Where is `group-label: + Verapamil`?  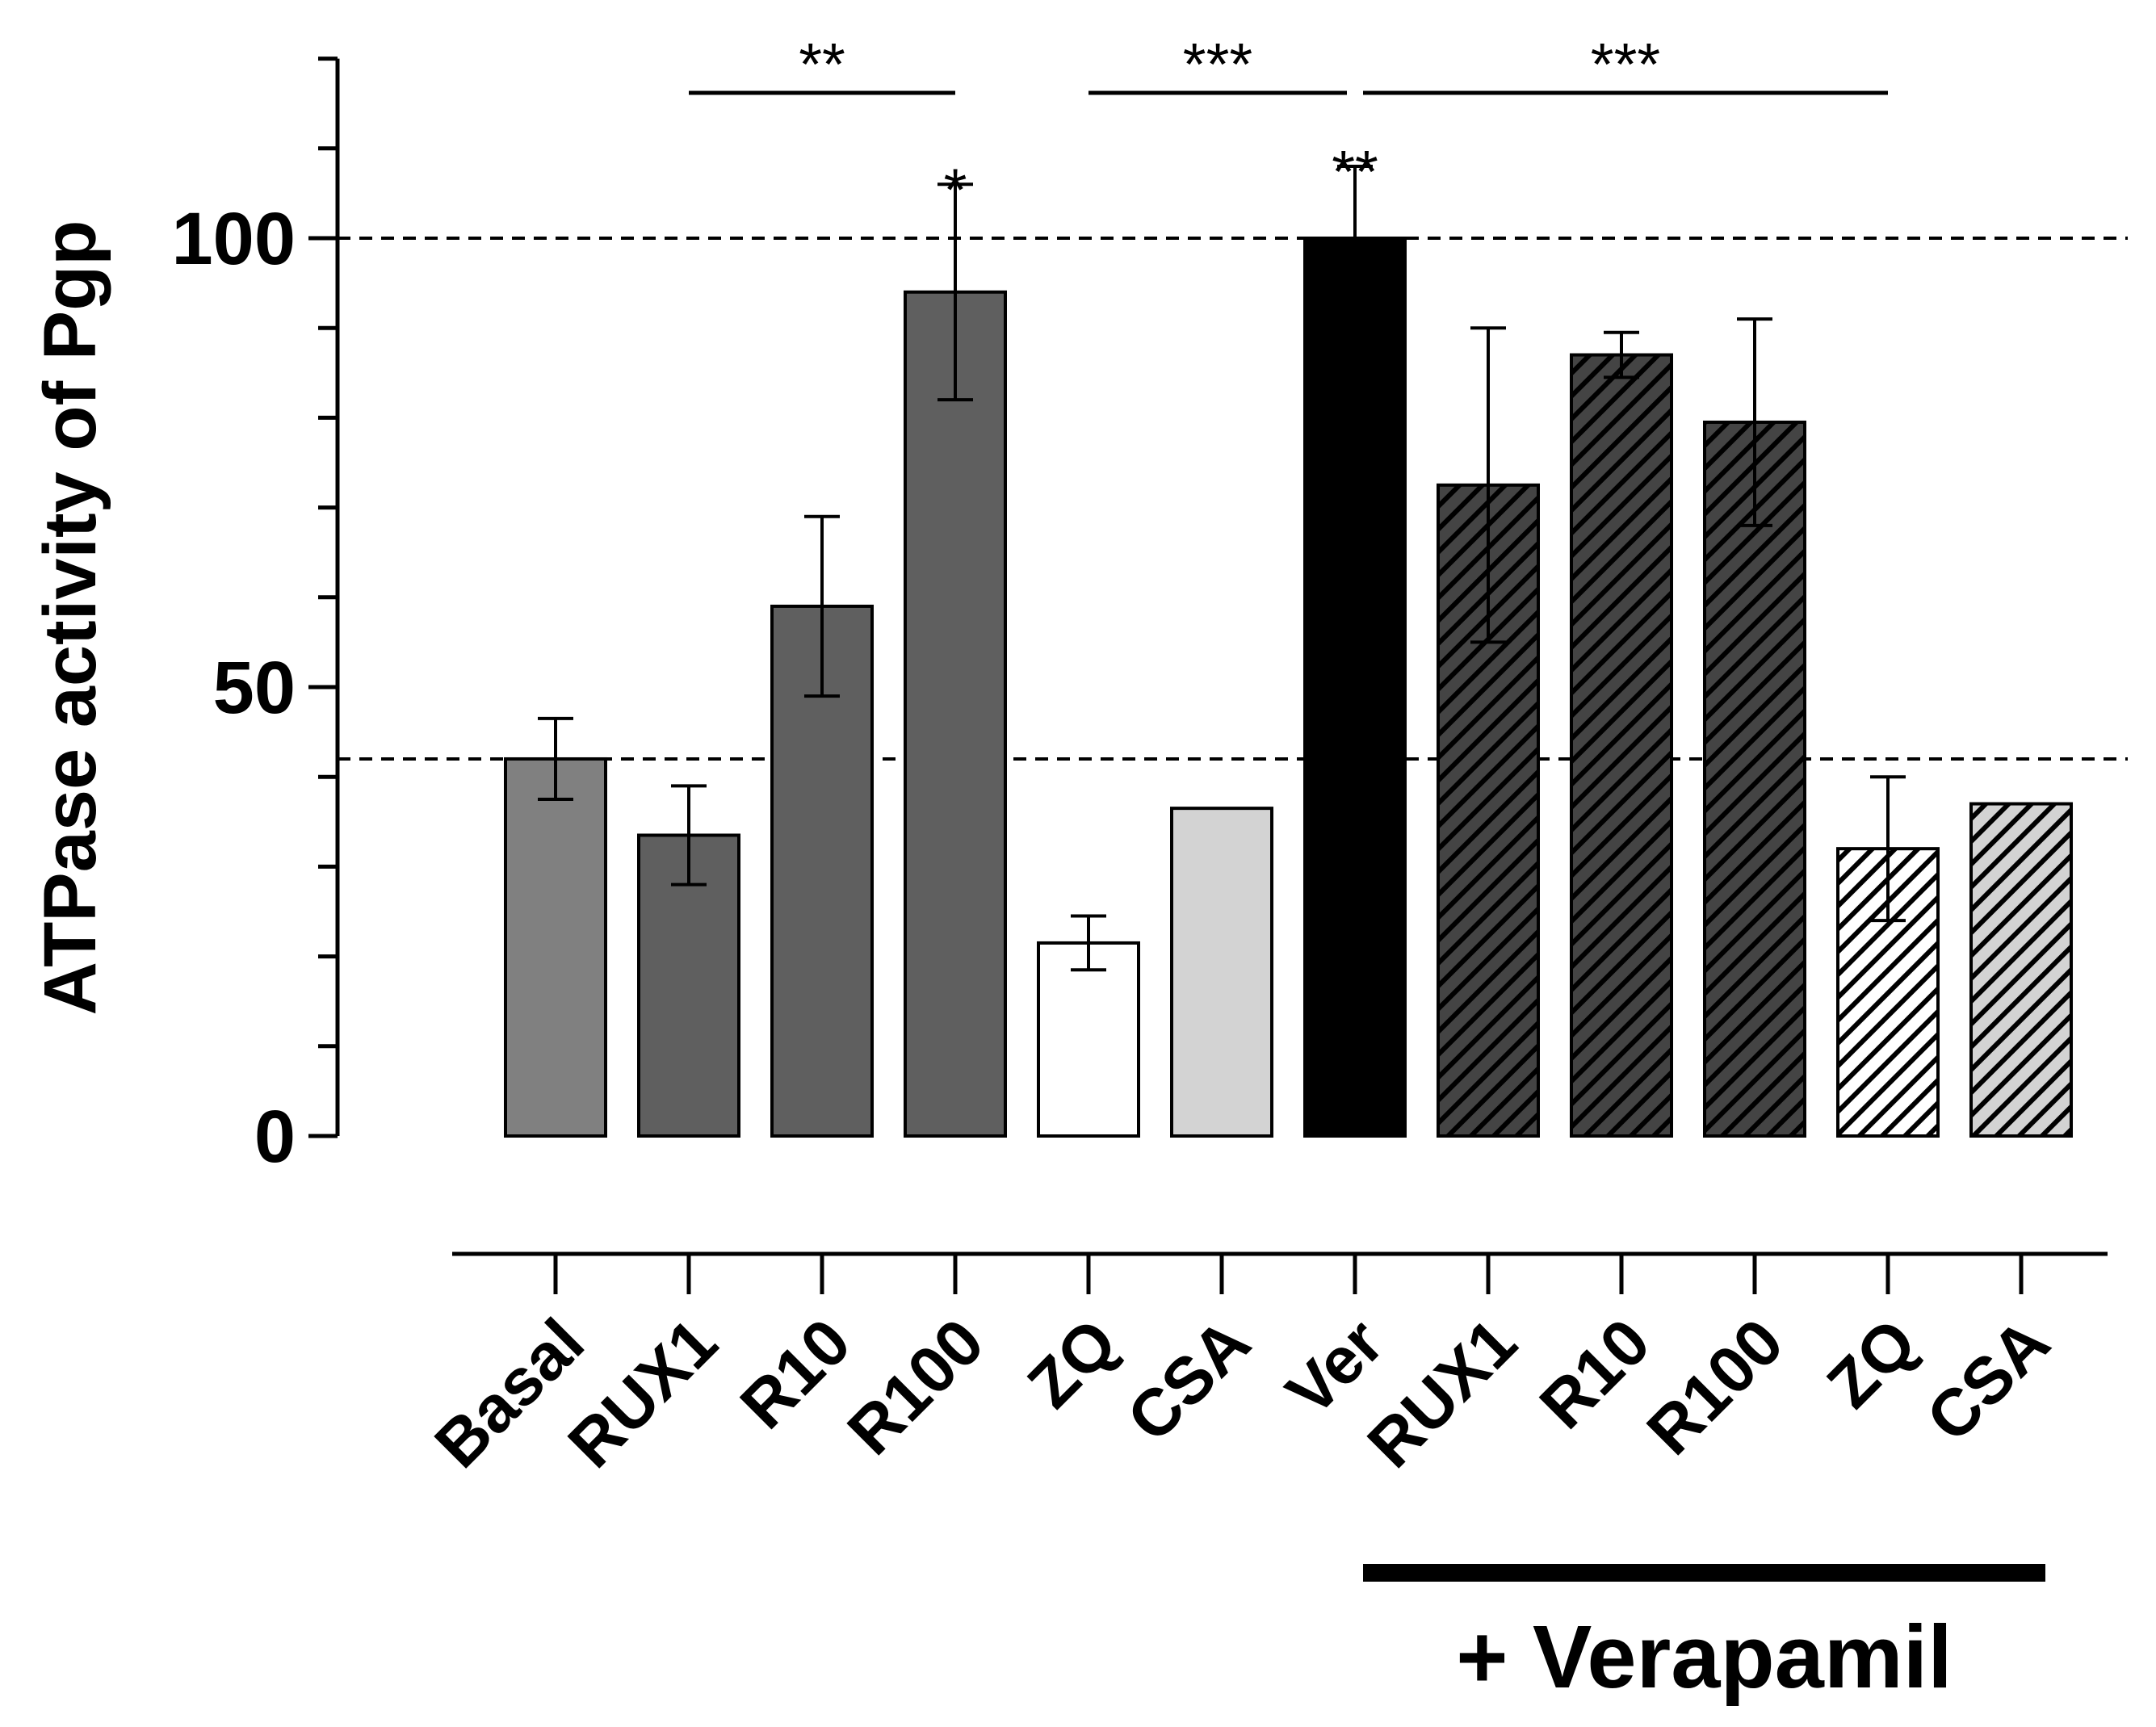 group-label: + Verapamil is located at coordinates (1704, 1657).